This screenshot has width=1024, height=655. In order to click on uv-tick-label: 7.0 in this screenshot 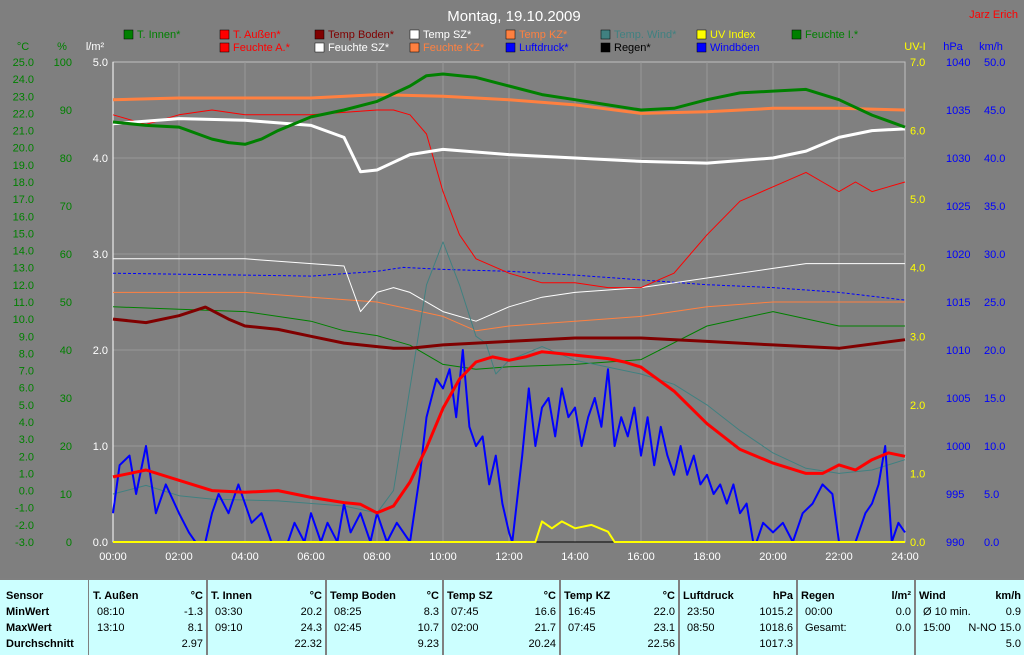, I will do `click(917, 63)`.